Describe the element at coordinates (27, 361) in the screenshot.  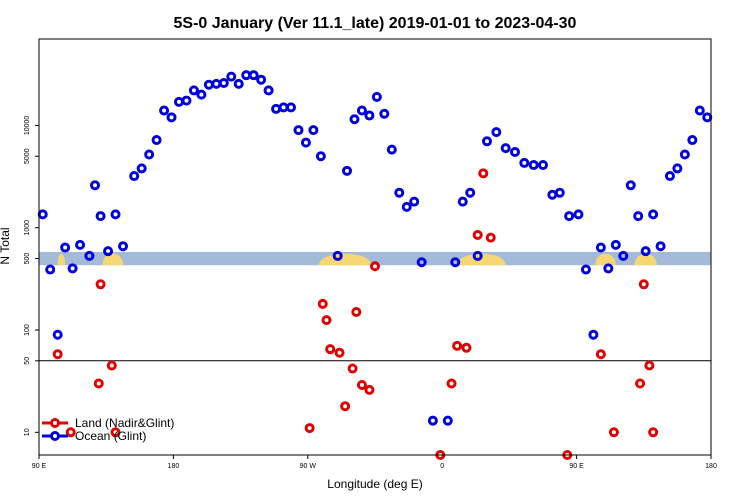
I see `y-tick-label: 50` at that location.